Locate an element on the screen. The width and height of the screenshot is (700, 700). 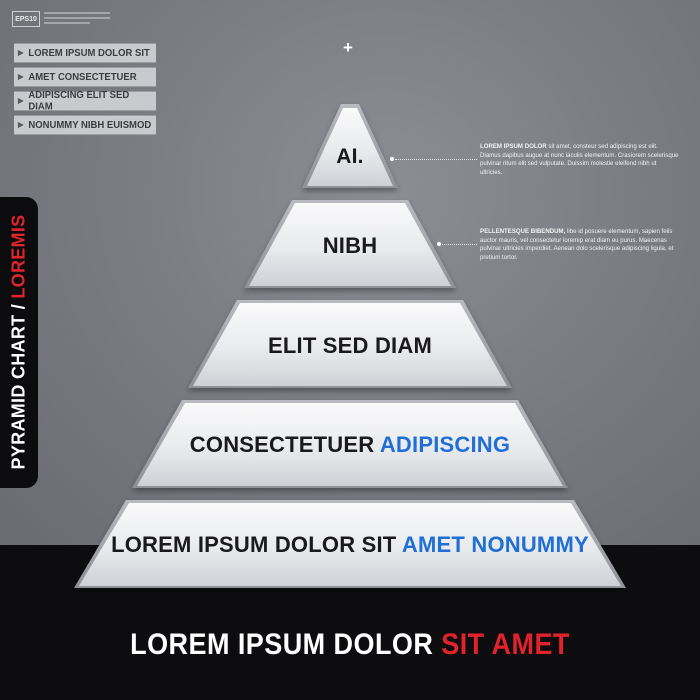
eps-badge: EPS10 is located at coordinates (26, 19).